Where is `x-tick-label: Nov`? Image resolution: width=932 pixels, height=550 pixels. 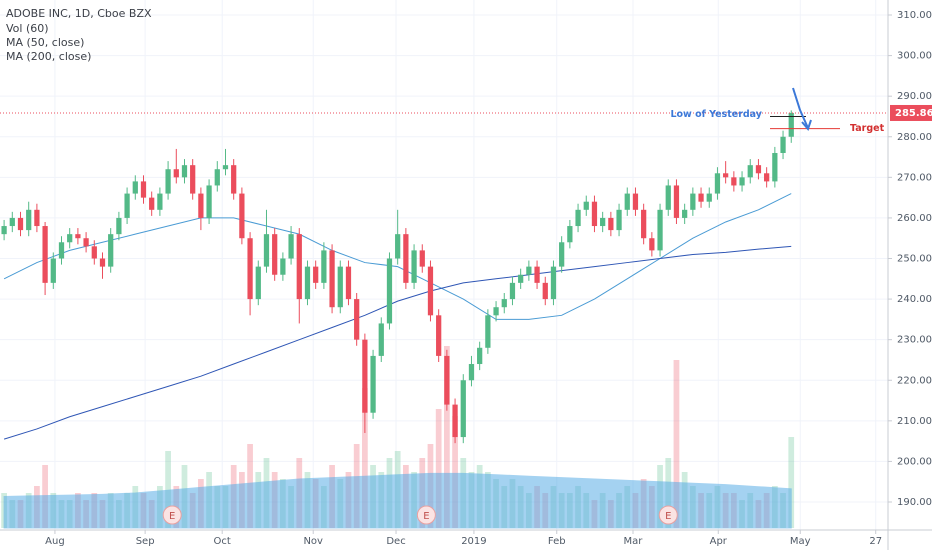 x-tick-label: Nov is located at coordinates (313, 541).